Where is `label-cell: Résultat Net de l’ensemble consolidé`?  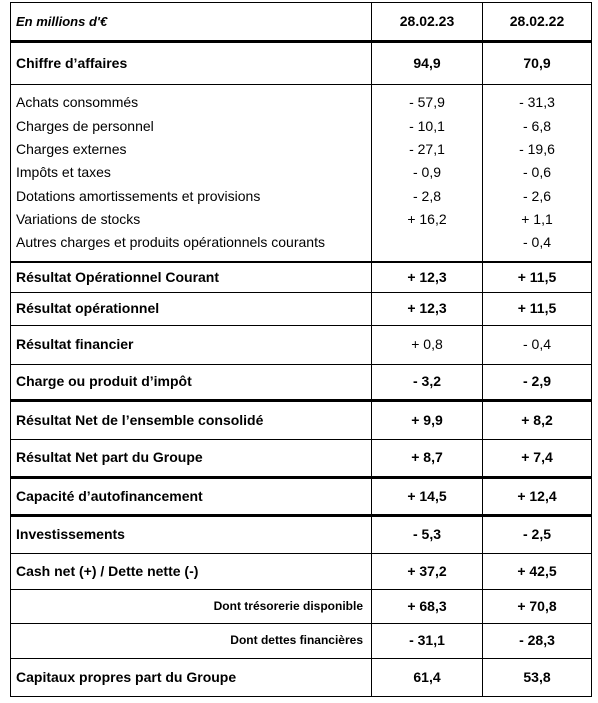 label-cell: Résultat Net de l’ensemble consolidé is located at coordinates (191, 420).